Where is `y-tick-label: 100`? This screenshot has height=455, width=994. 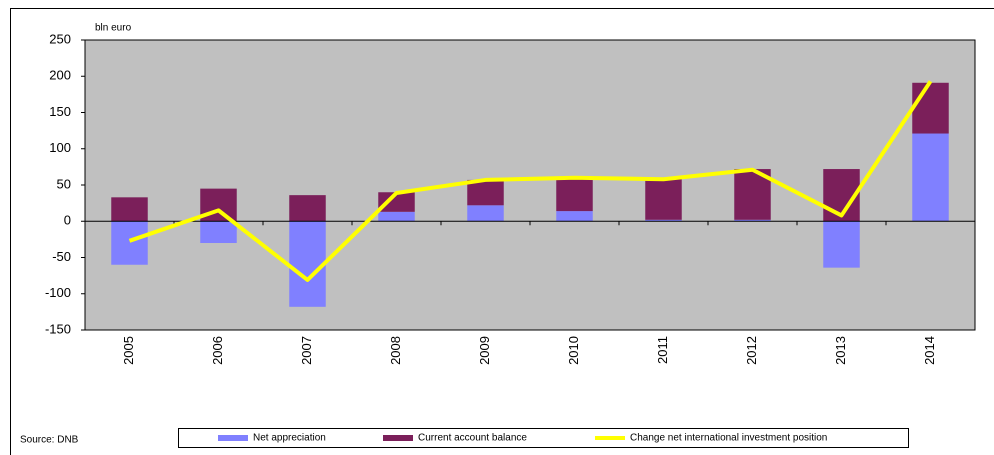 y-tick-label: 100 is located at coordinates (60, 147).